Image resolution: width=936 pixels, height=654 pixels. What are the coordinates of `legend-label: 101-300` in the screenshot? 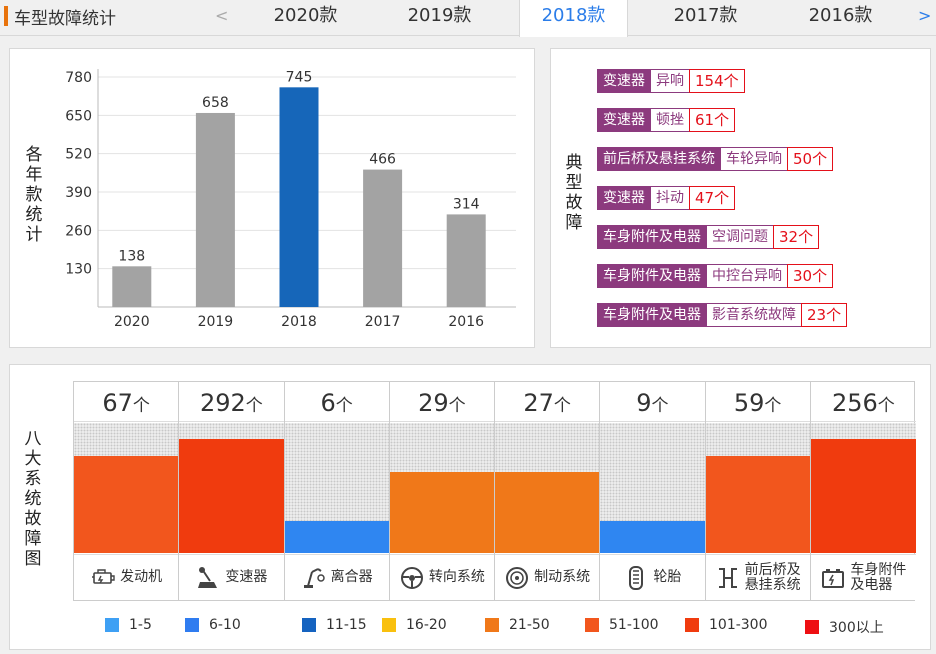 It's located at (738, 625).